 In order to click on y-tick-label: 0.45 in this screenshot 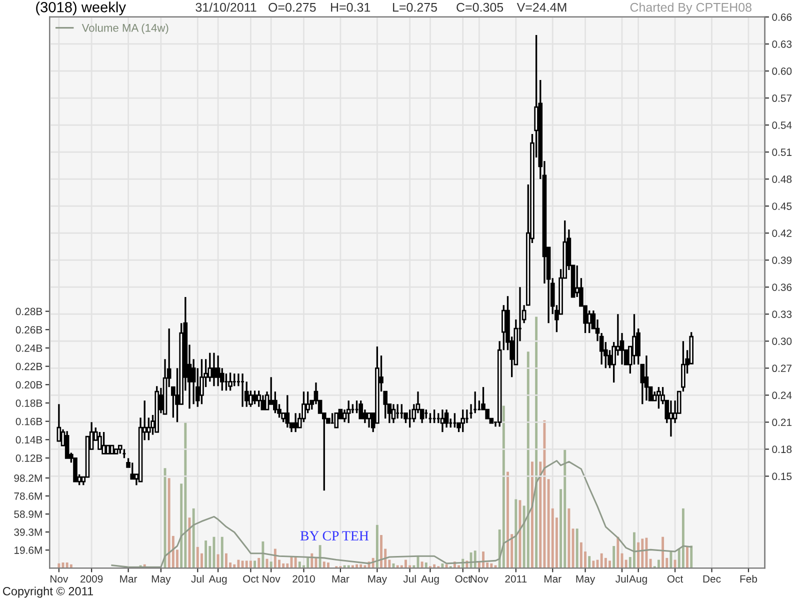, I will do `click(782, 206)`.